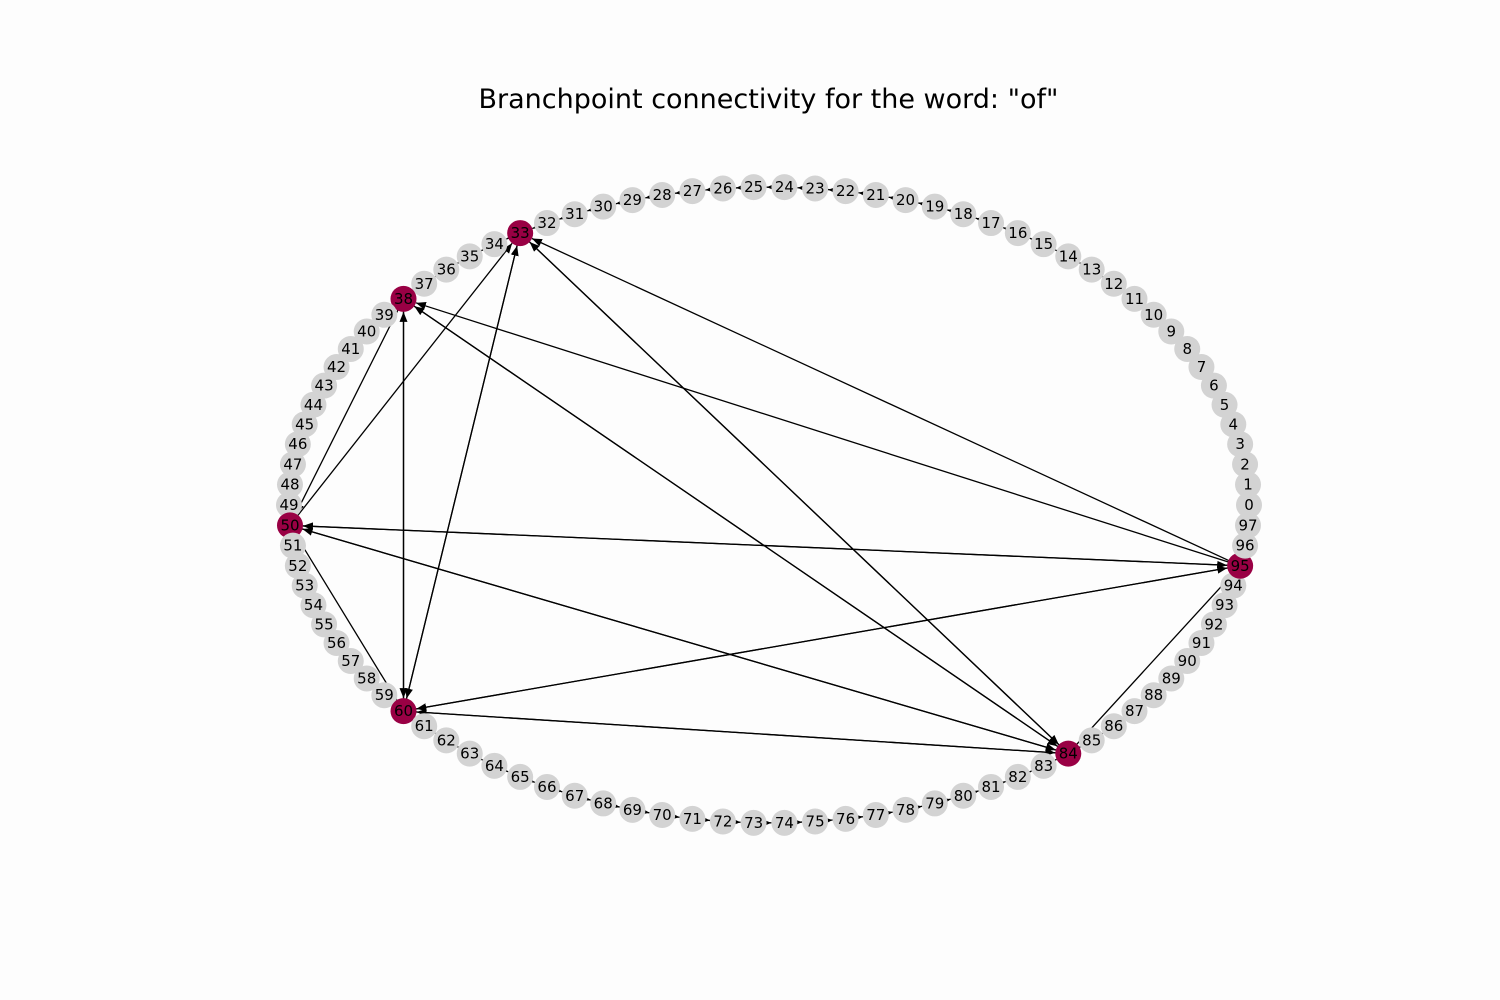 The height and width of the screenshot is (1000, 1500). What do you see at coordinates (1068, 754) in the screenshot?
I see `node-label: 84` at bounding box center [1068, 754].